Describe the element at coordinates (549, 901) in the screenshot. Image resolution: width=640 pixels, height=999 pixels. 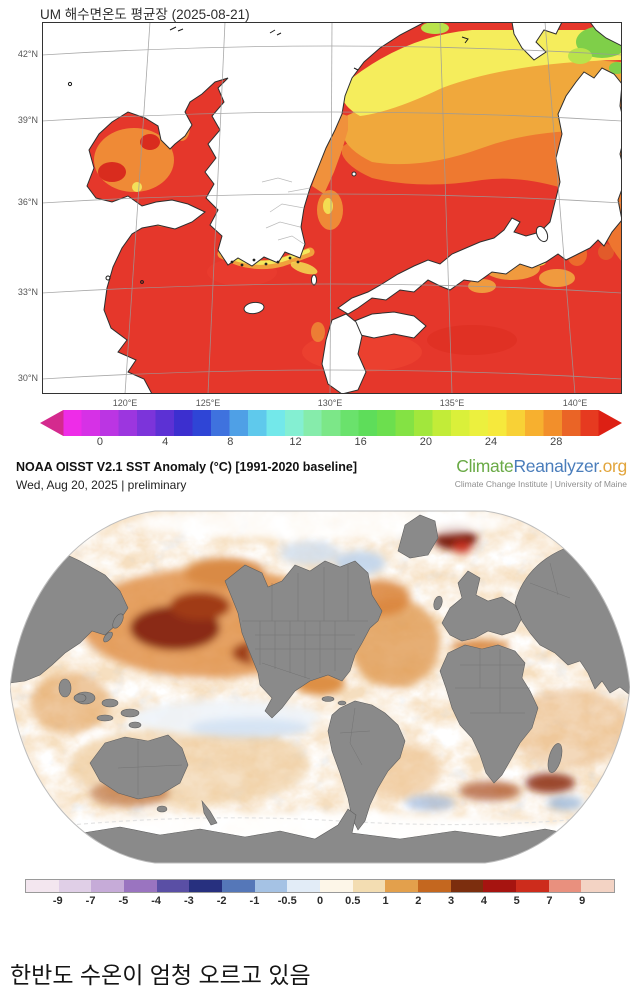
I see `anomaly-colorbar-tick-label: 7` at that location.